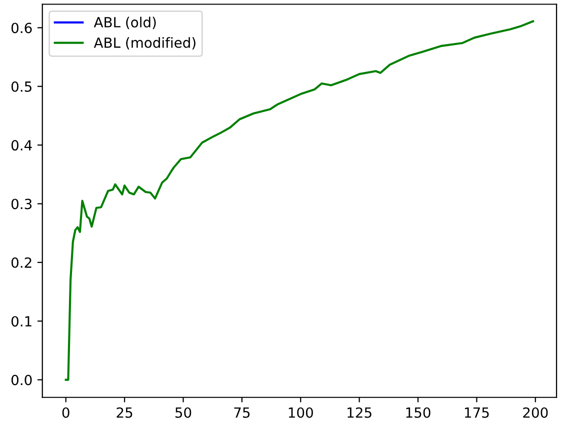 This screenshot has height=425, width=565. I want to click on y-tick-label: 0.4, so click(21, 145).